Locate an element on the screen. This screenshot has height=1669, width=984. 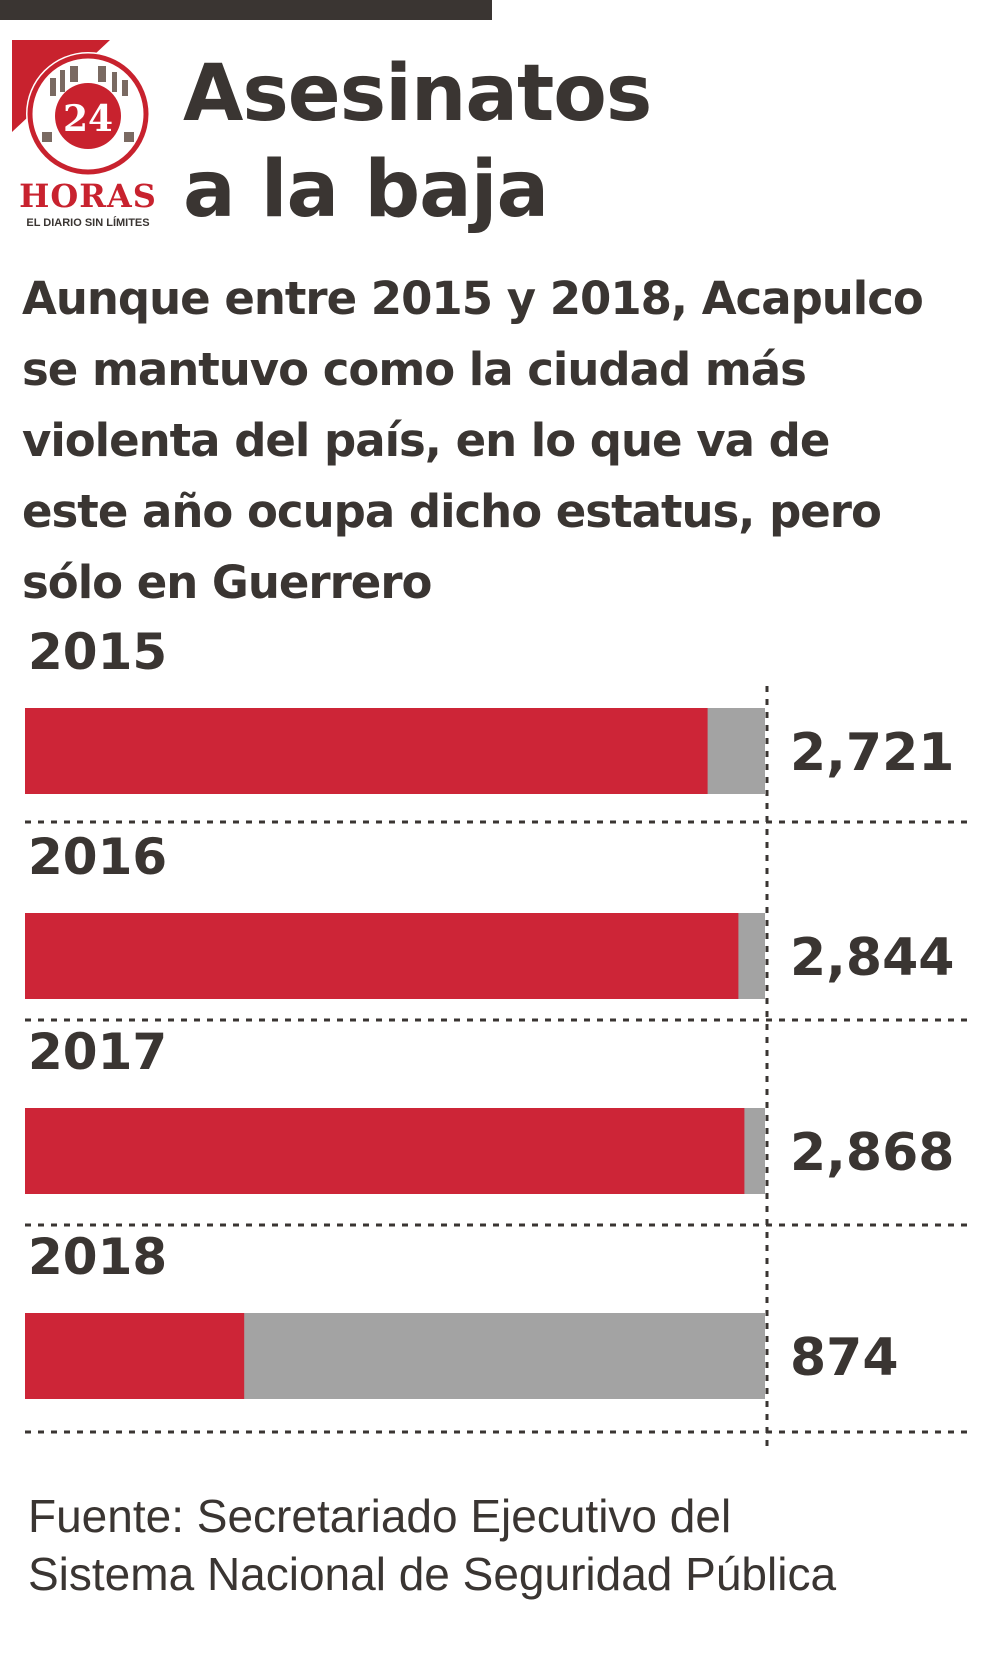
year-label: 2016 is located at coordinates (97, 857).